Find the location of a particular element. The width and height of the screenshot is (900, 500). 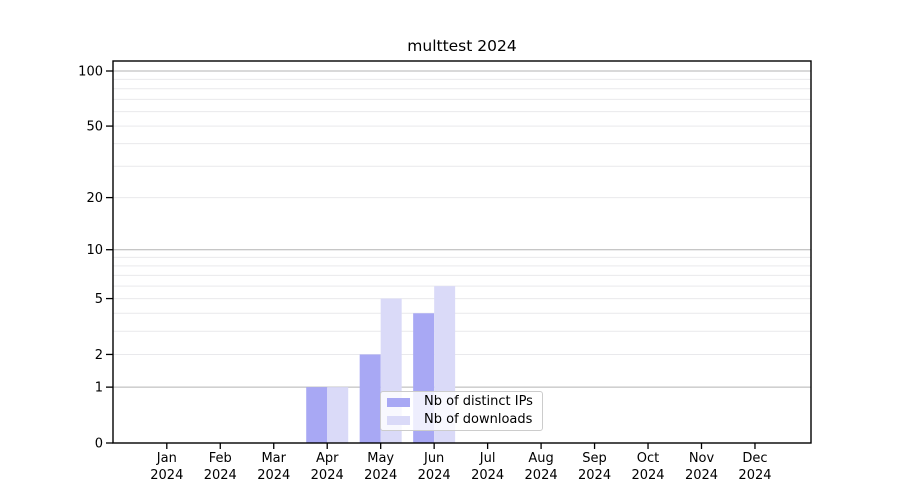

legend-row-downloads: Nb of downloads is located at coordinates (464, 420).